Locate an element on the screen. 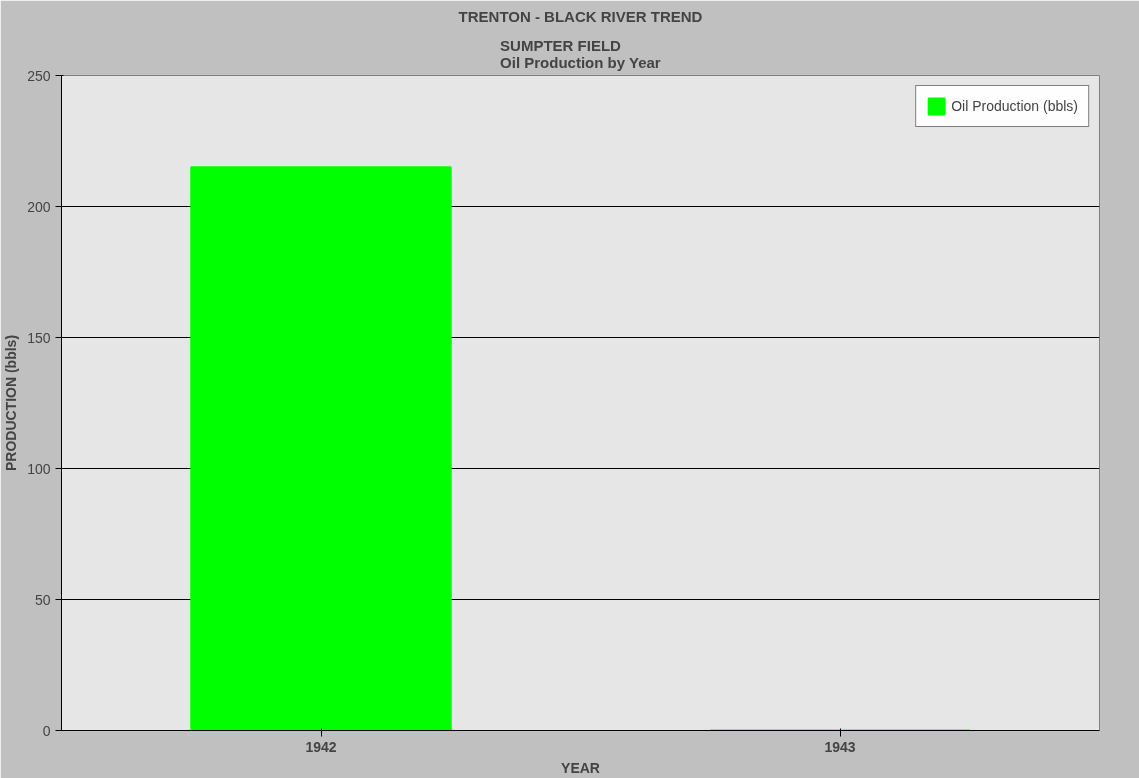 The image size is (1139, 778). y-axis-title: PRODUCTION (bbls) is located at coordinates (11, 403).